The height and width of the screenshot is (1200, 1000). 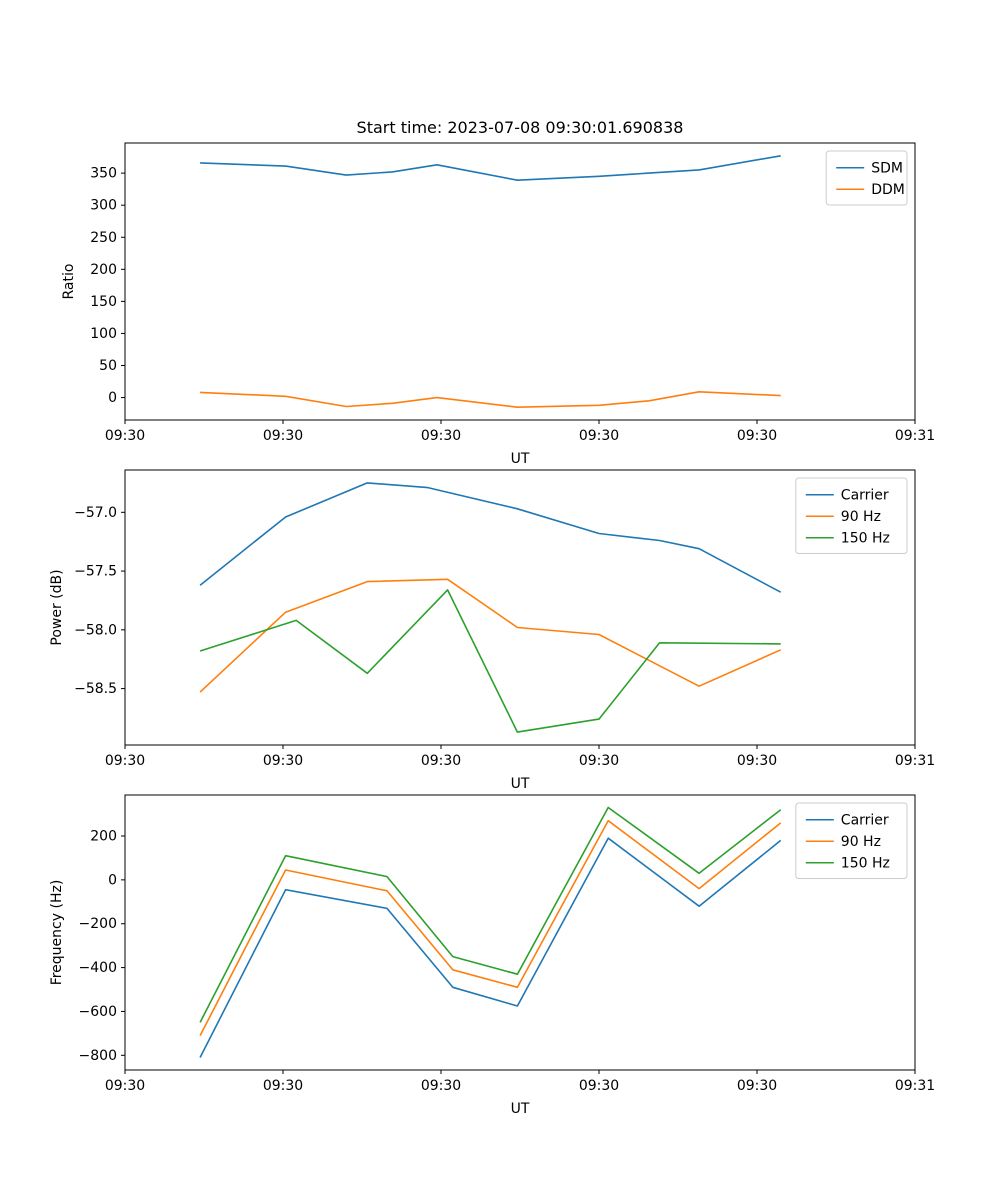 I want to click on y-tick-label: −600, so click(x=98, y=1012).